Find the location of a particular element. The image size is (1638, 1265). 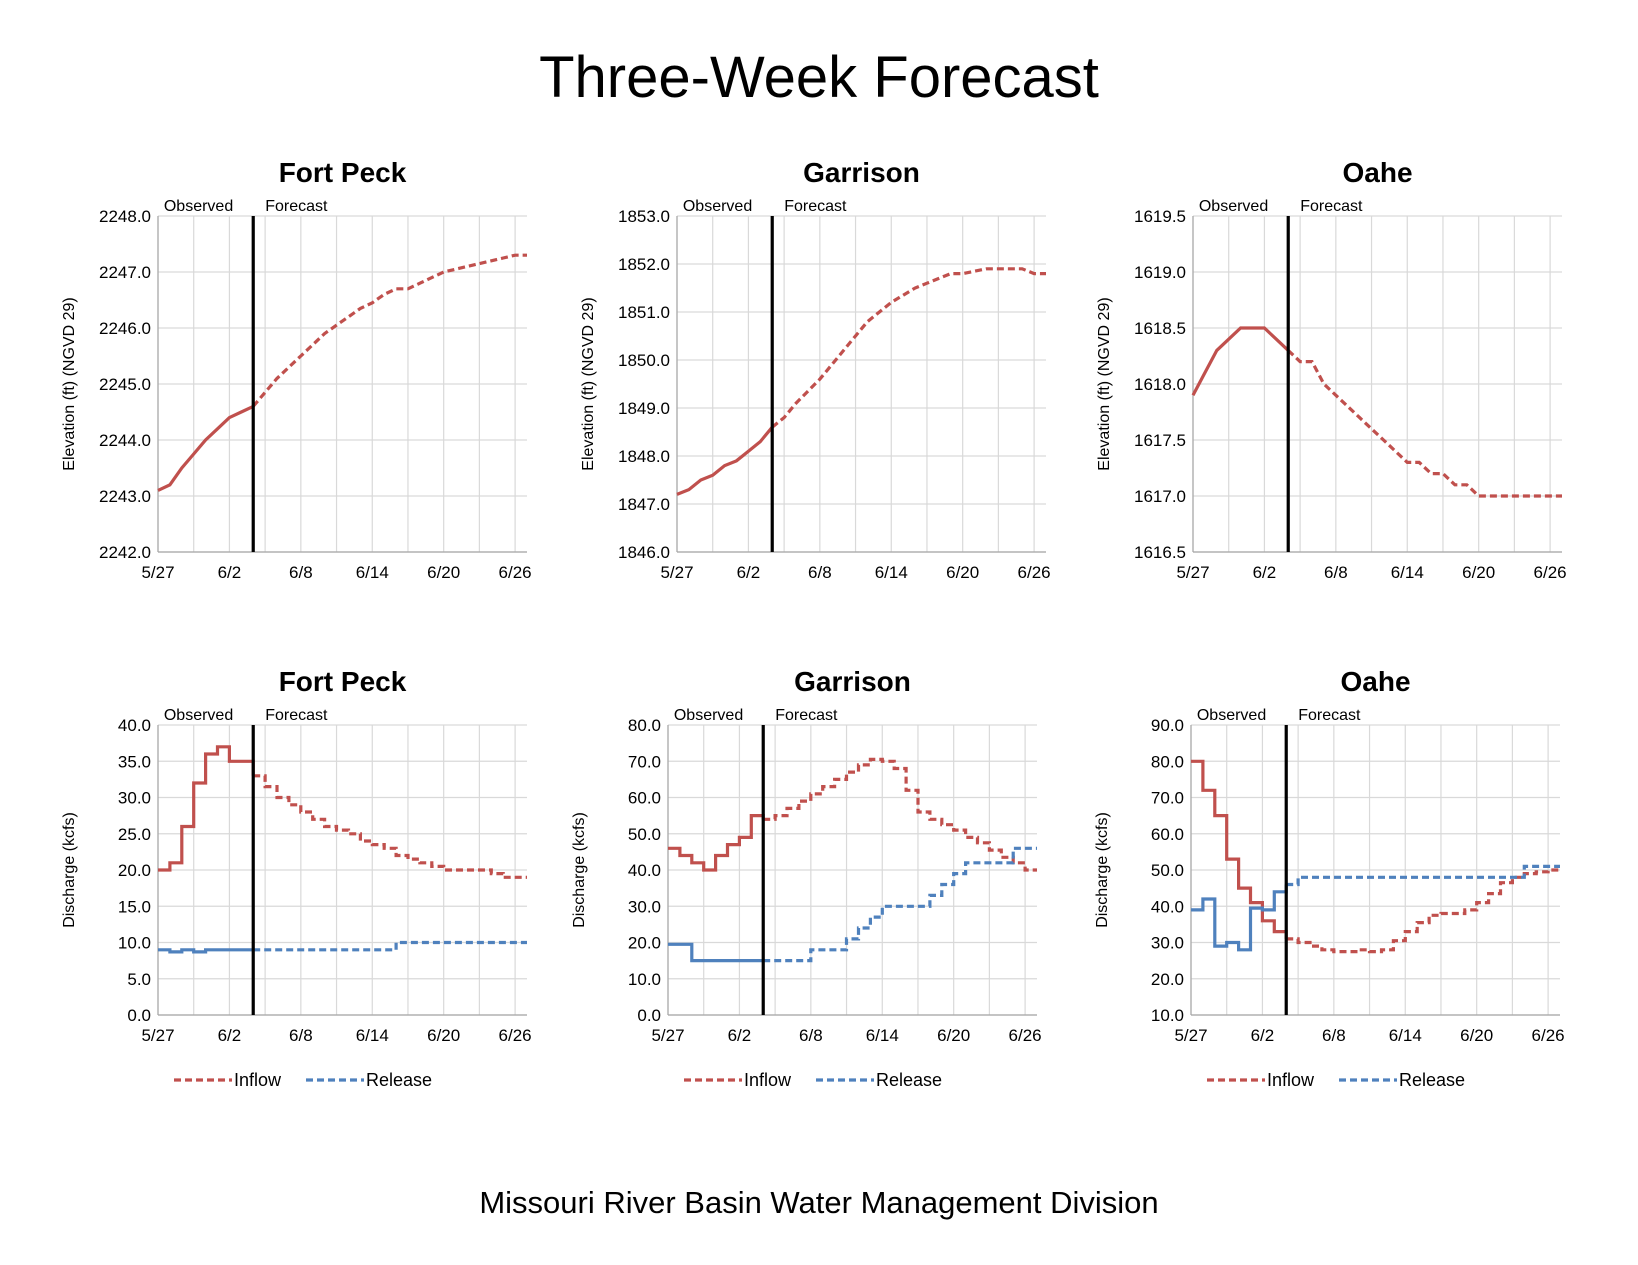

y-tick-label: 1853.0 is located at coordinates (644, 216).